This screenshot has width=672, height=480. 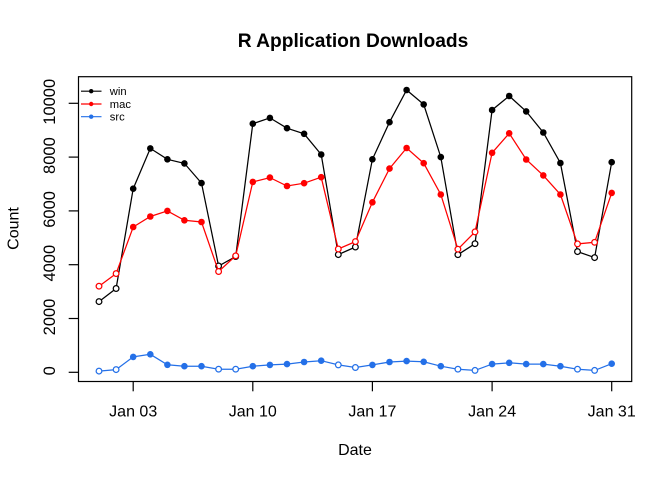 What do you see at coordinates (118, 92) in the screenshot?
I see `svg-text: win` at bounding box center [118, 92].